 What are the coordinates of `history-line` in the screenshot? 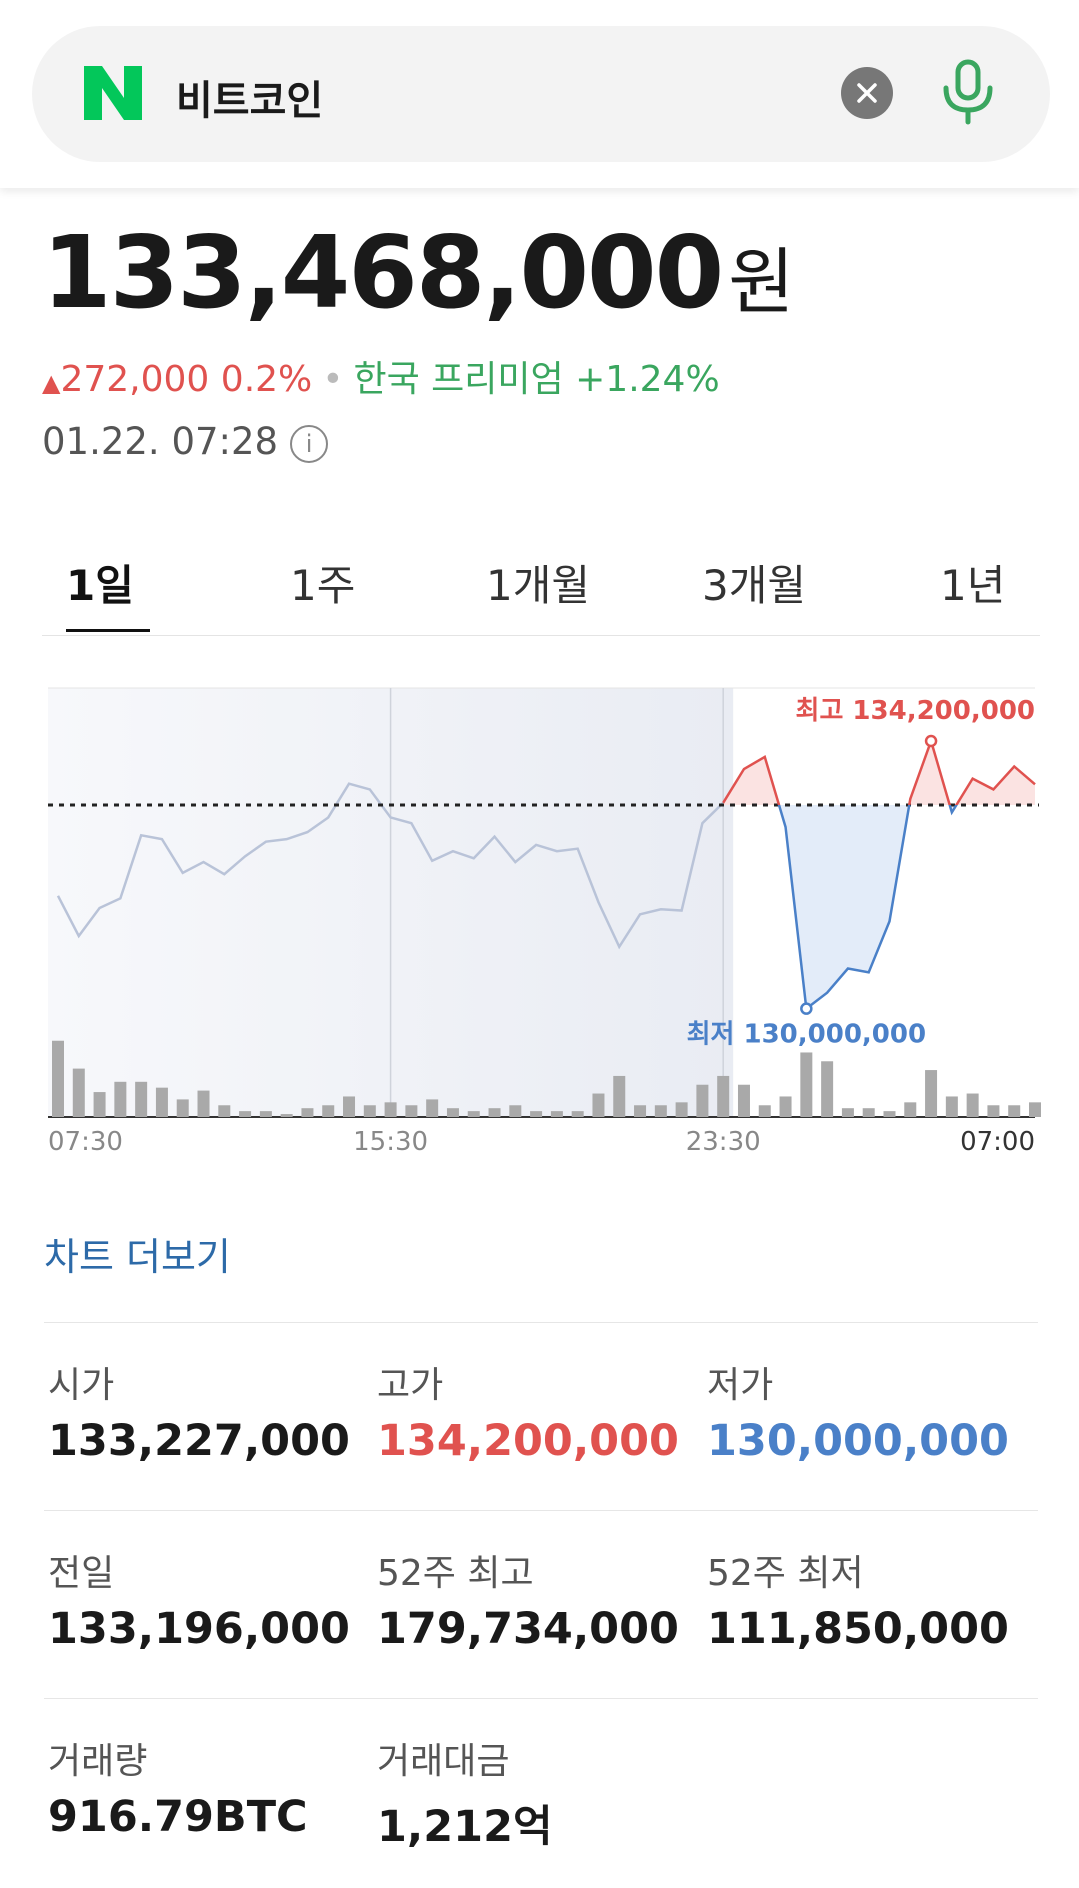 It's located at (390, 866).